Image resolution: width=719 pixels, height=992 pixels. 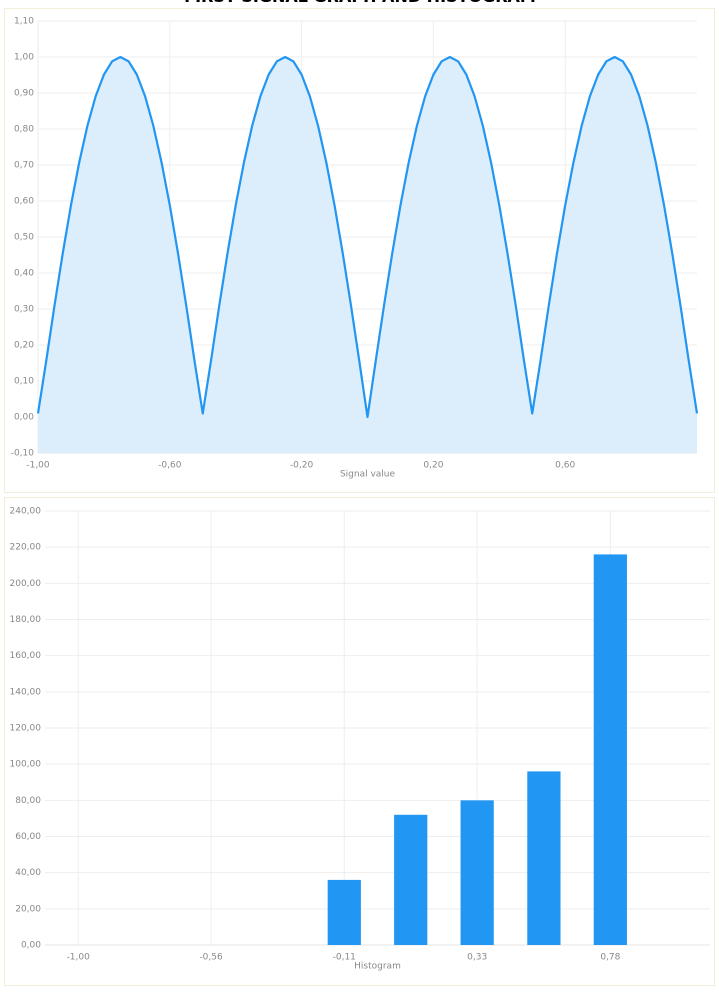 I want to click on x-tick-label: -0,60, so click(x=170, y=466).